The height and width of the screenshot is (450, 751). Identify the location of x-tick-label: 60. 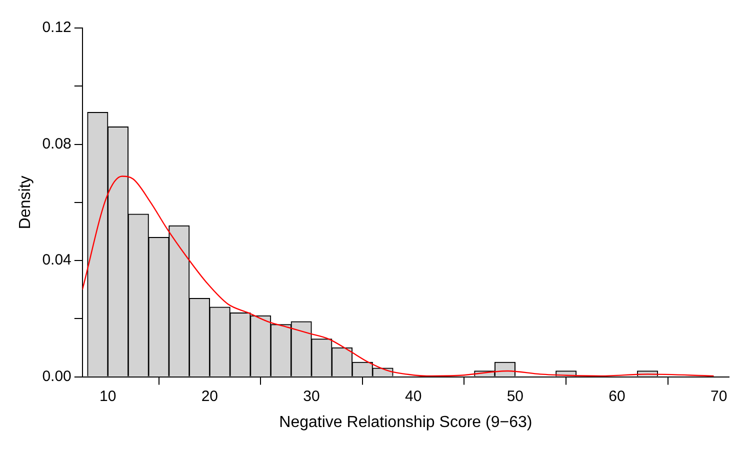
(617, 396).